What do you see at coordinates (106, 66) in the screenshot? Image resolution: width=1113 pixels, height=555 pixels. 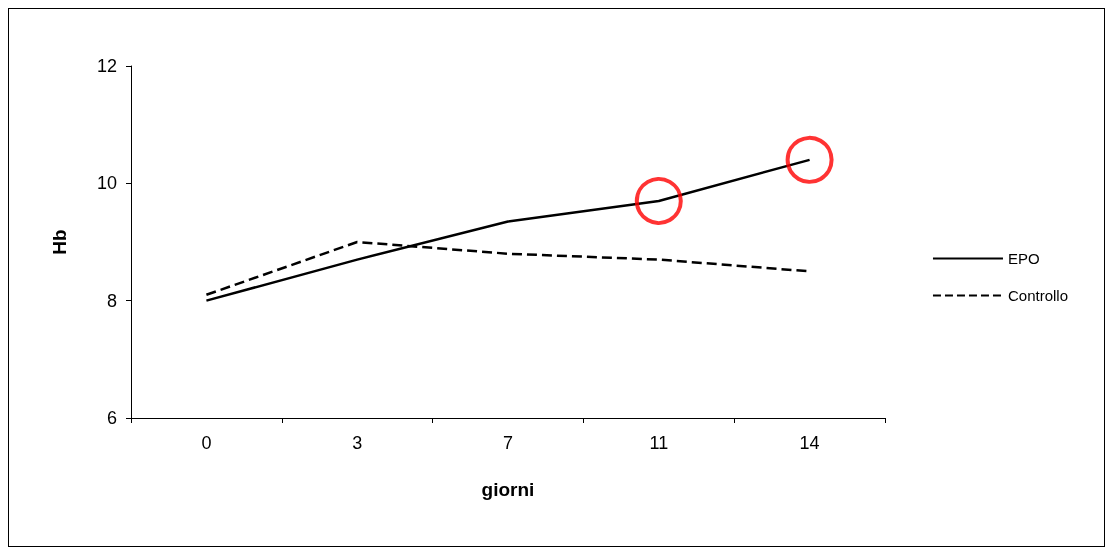 I see `y-tick-label: 12` at bounding box center [106, 66].